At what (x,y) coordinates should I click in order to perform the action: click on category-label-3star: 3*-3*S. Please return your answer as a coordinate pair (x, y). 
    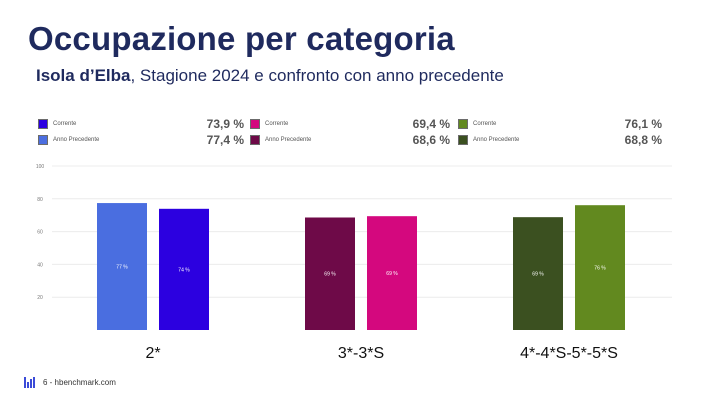
    Looking at the image, I should click on (361, 353).